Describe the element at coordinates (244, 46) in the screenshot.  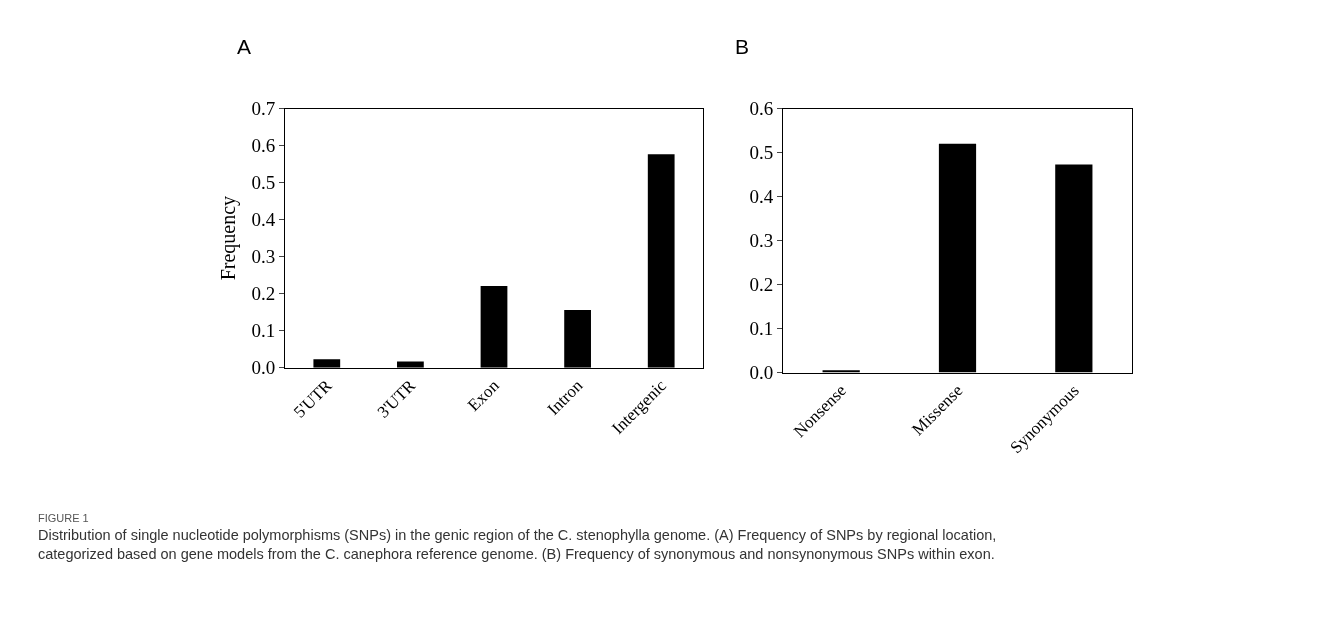
I see `chart-title: A` at that location.